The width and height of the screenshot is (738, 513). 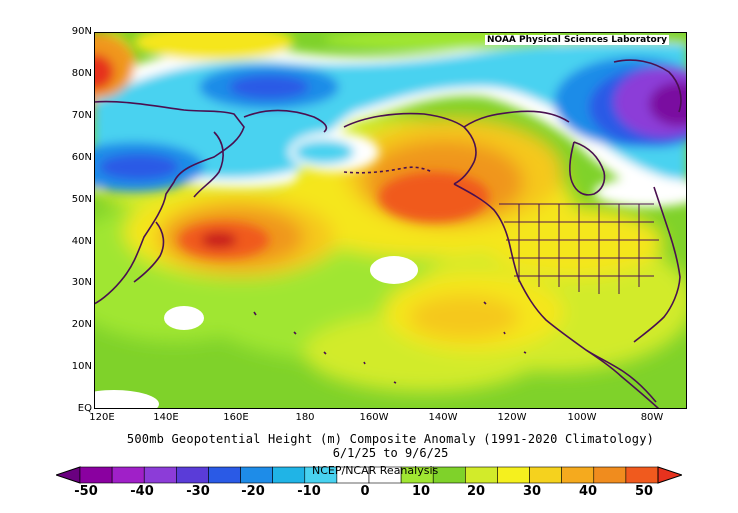 I want to click on lat-label-10n: 10N, so click(x=81, y=366).